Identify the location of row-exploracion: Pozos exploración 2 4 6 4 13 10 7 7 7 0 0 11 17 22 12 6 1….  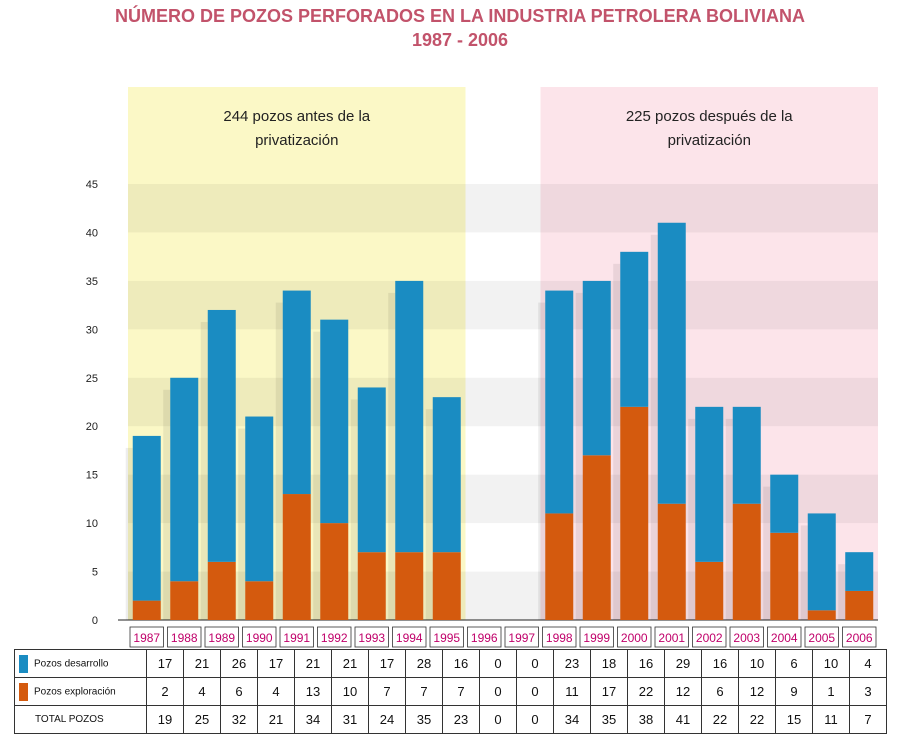
(450, 691).